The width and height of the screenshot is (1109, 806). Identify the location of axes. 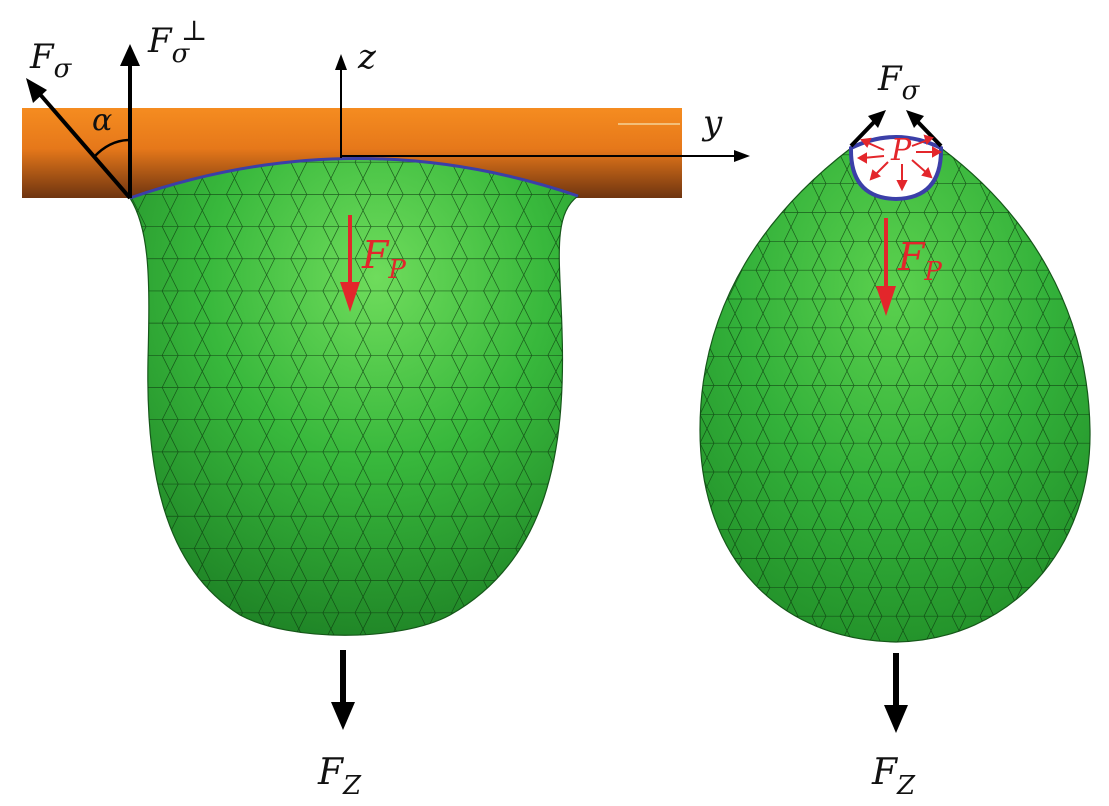
(542, 108).